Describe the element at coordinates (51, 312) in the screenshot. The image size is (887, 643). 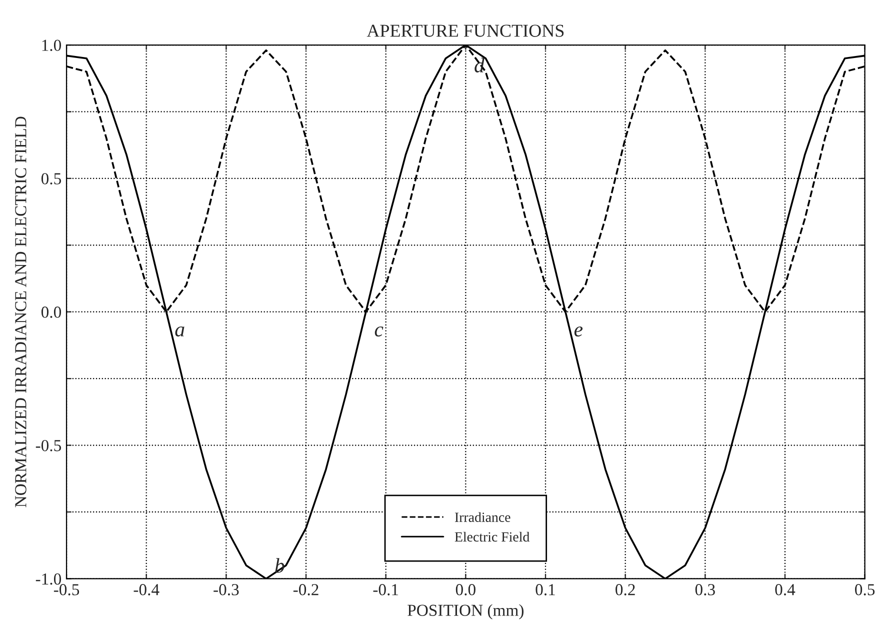
I see `y-tick-label: 0.0` at that location.